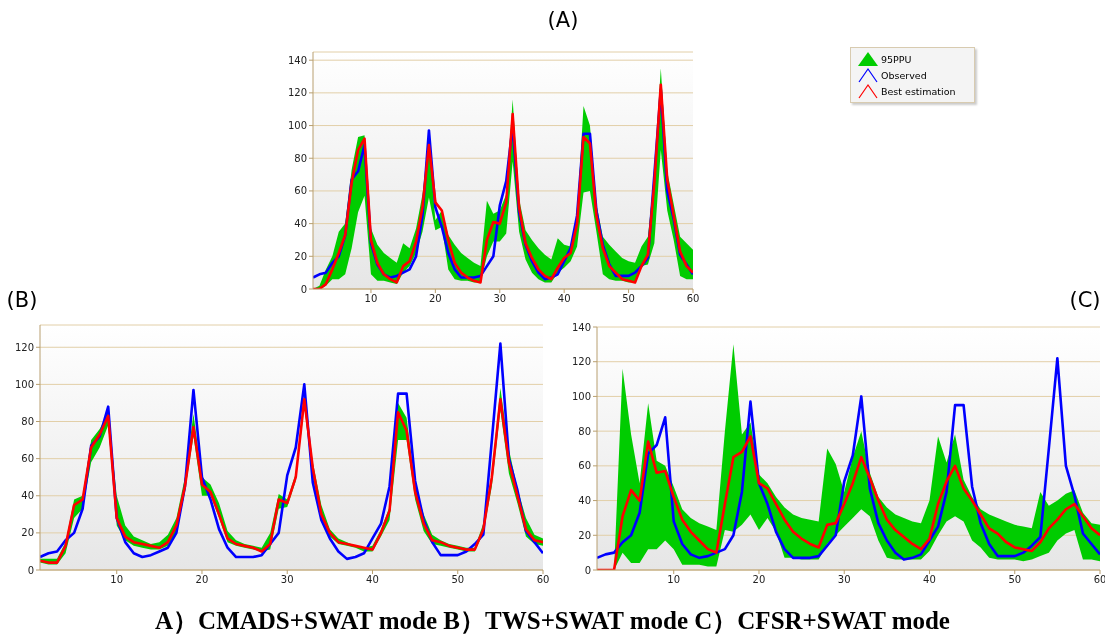 The image size is (1105, 639). What do you see at coordinates (22, 300) in the screenshot?
I see `chart-title: (B)` at bounding box center [22, 300].